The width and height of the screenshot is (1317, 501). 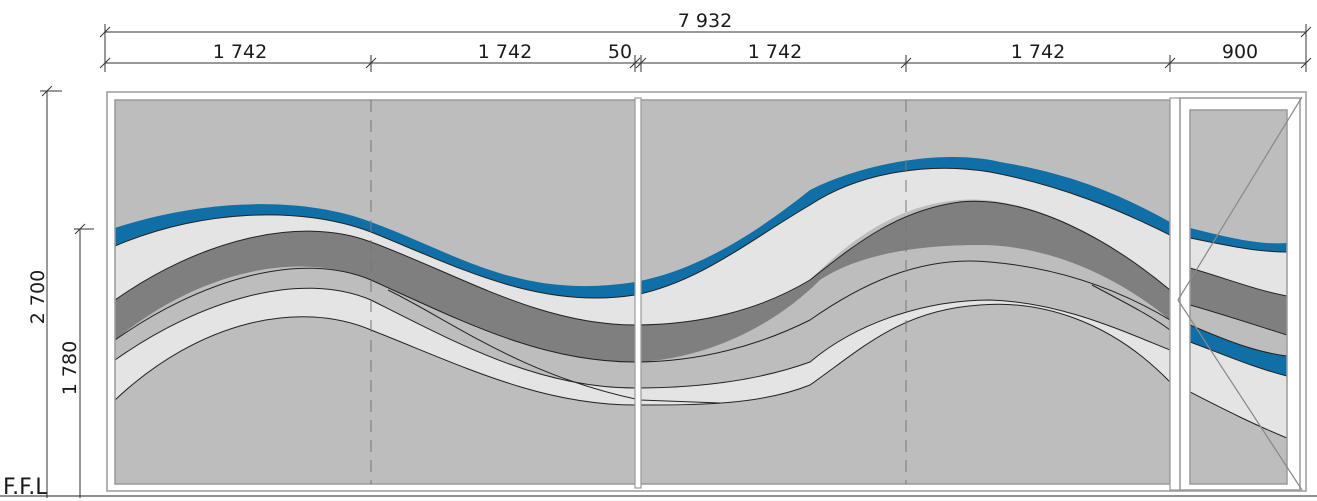 What do you see at coordinates (658, 487) in the screenshot?
I see `floor-line: F.F.L` at bounding box center [658, 487].